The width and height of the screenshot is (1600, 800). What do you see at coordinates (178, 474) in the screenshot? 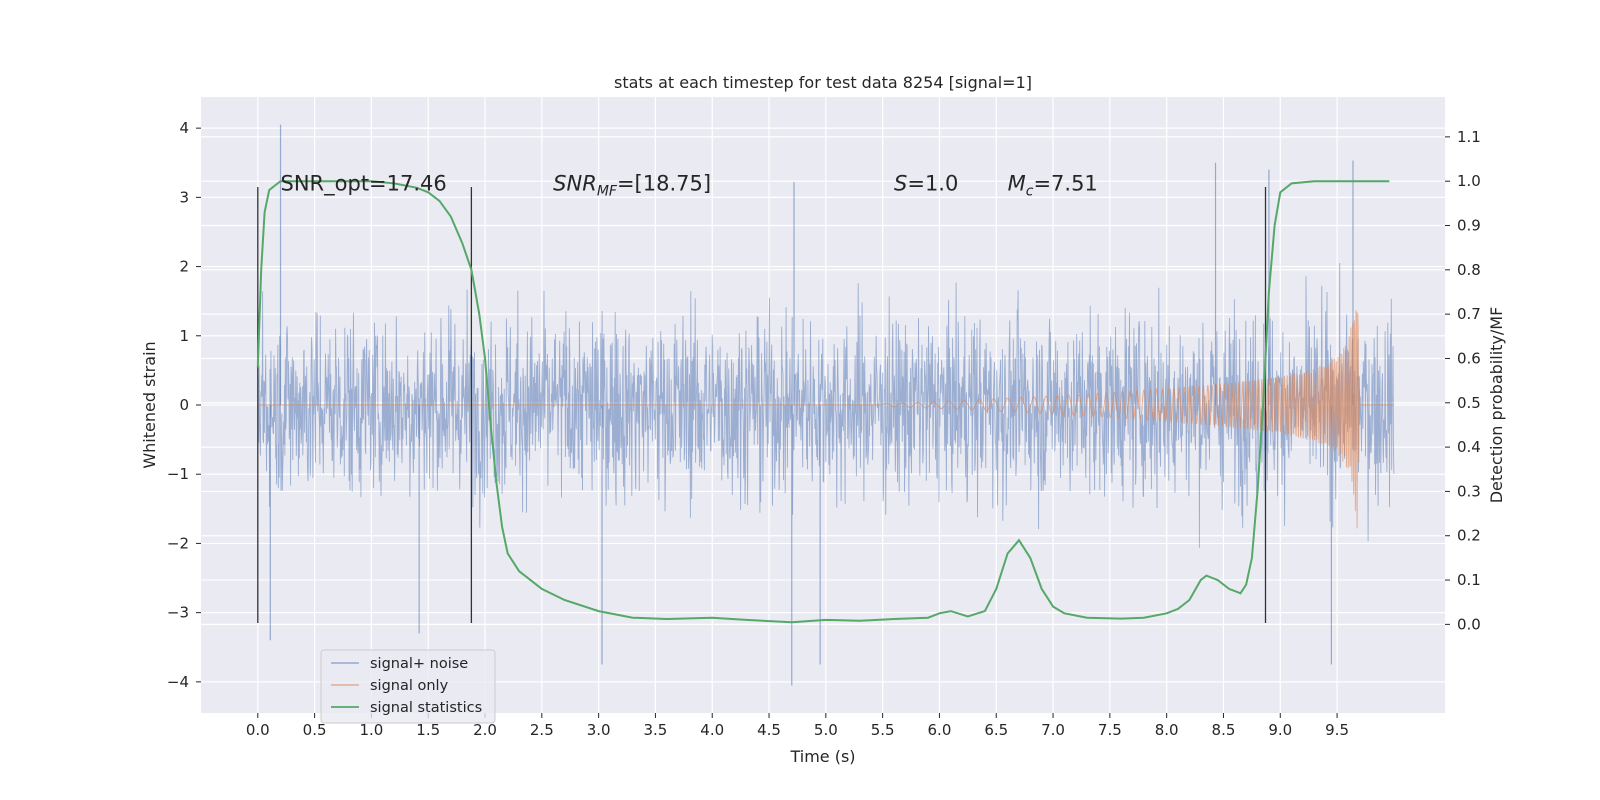
I see `y-left-tick-label: −1` at bounding box center [178, 474].